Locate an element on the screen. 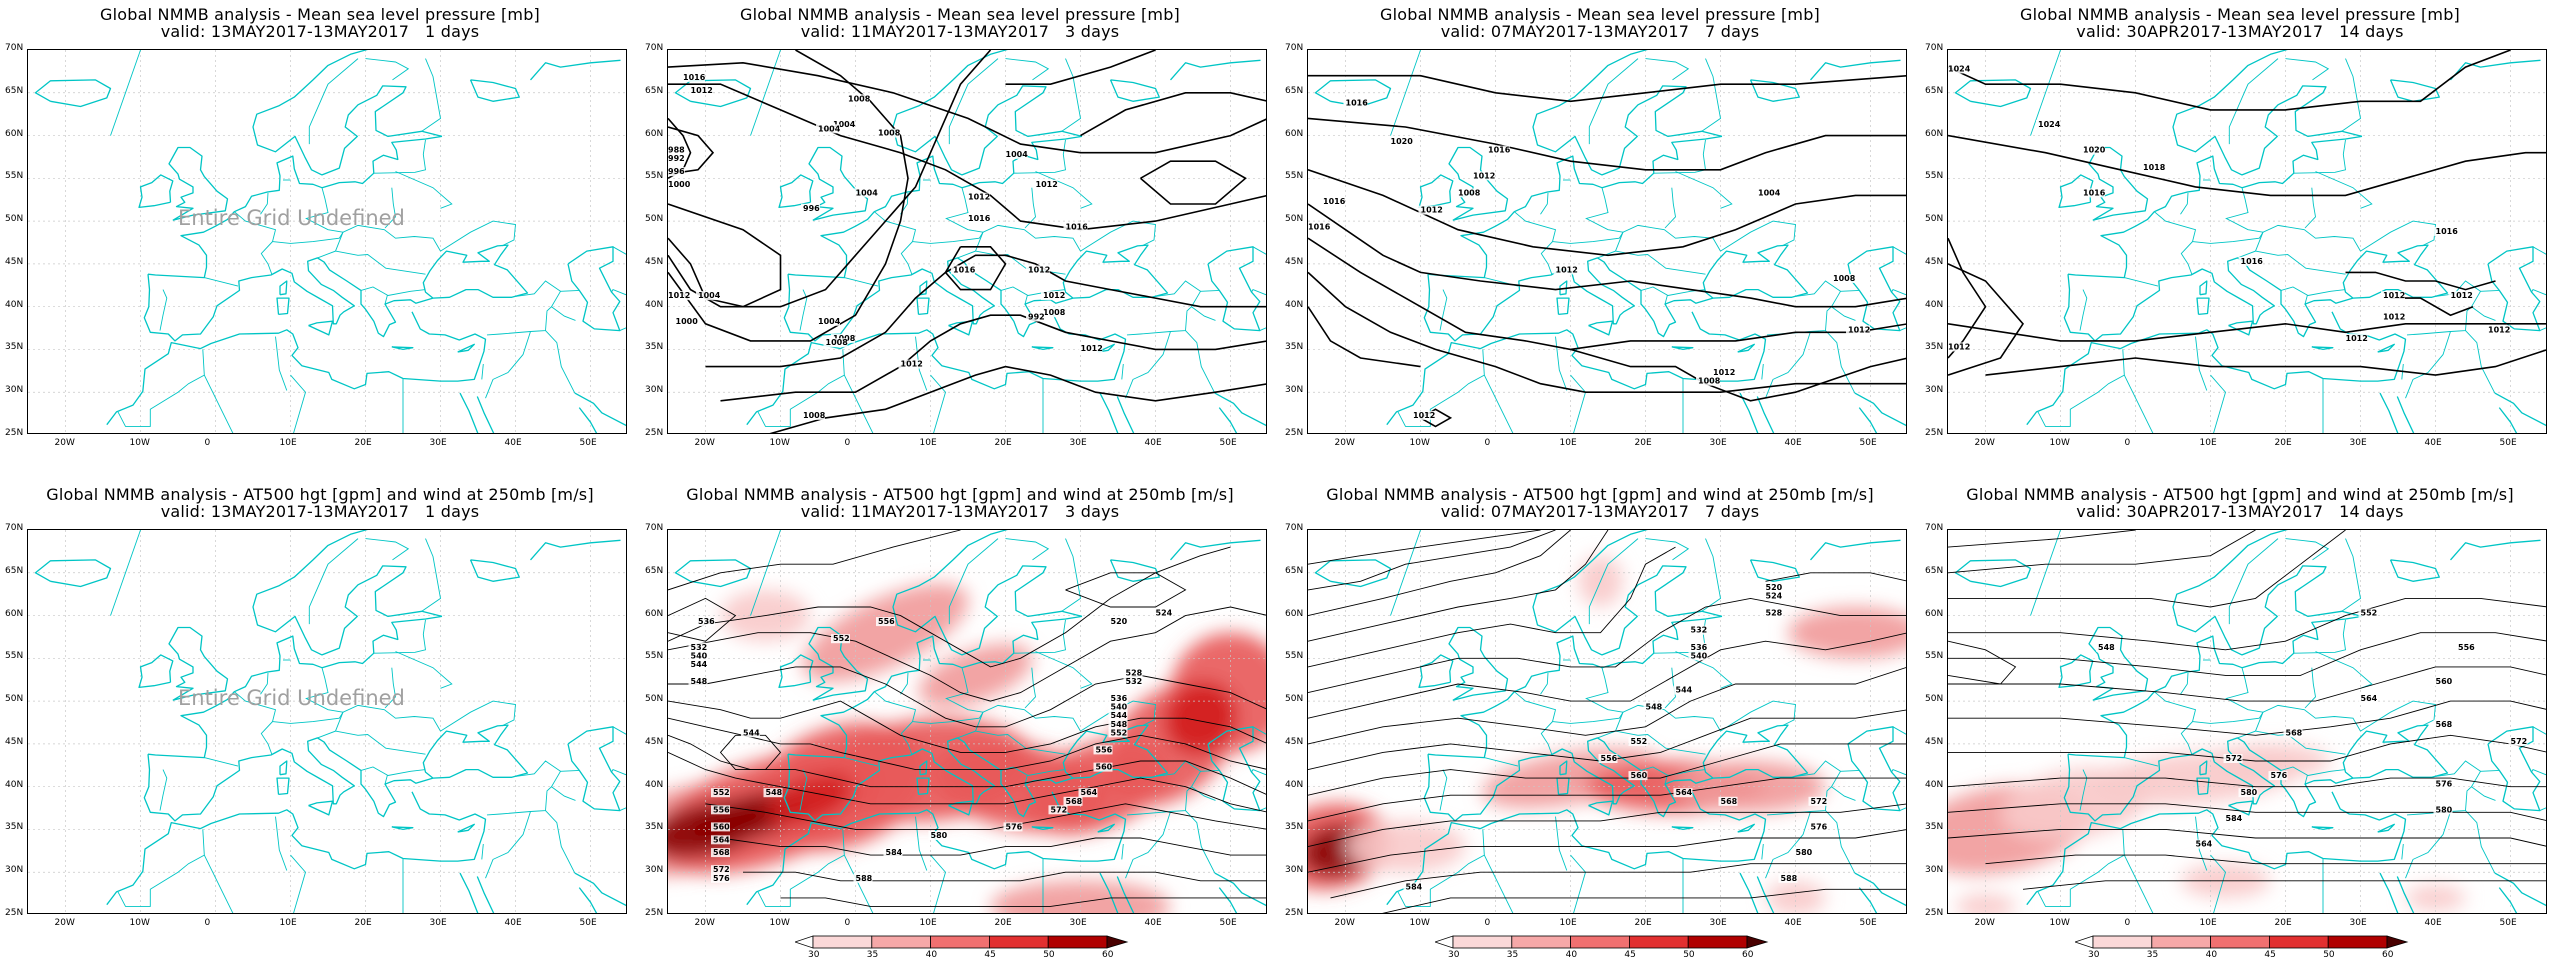 This screenshot has width=2560, height=960. contour-label: 524 is located at coordinates (1164, 613).